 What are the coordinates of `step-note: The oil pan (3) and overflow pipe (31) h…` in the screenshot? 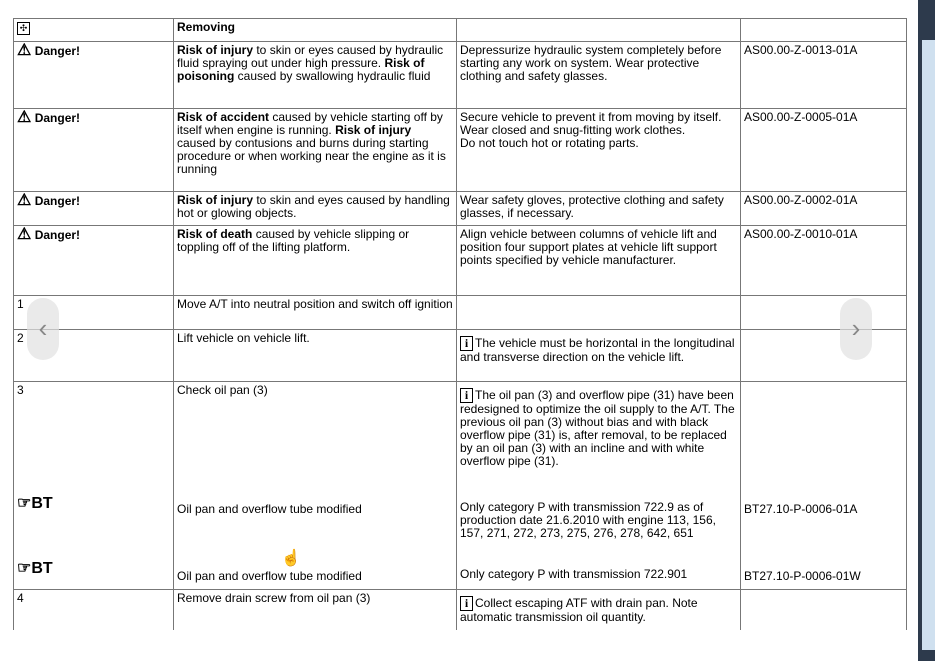 It's located at (597, 428).